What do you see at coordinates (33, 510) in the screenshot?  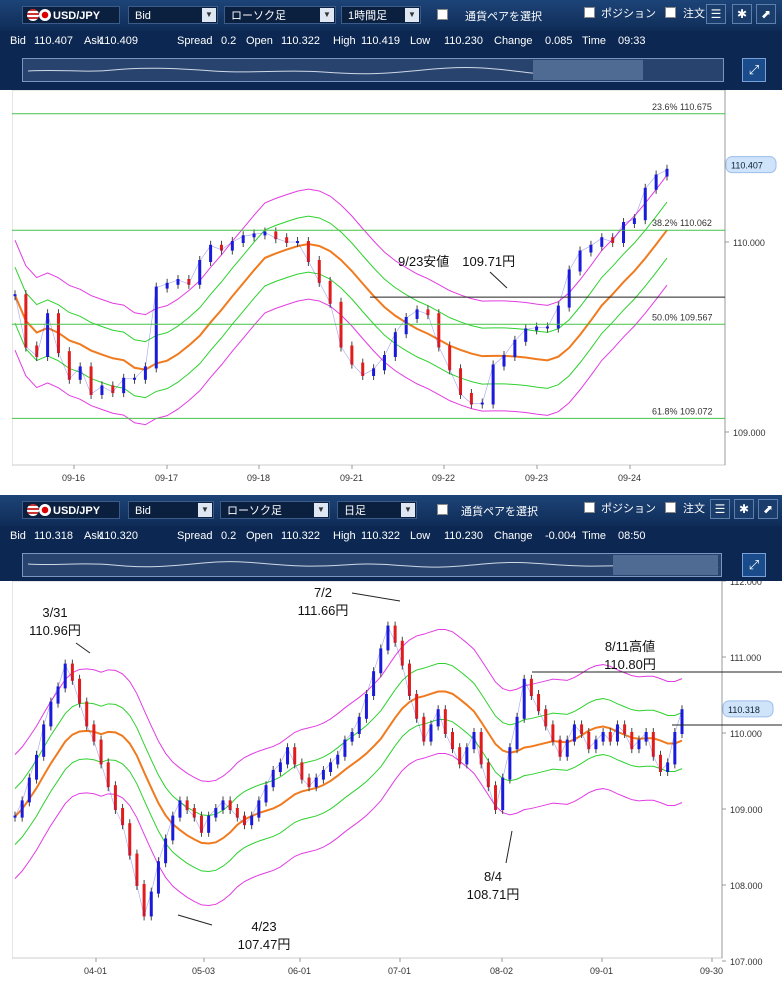 I see `us-flag-icon` at bounding box center [33, 510].